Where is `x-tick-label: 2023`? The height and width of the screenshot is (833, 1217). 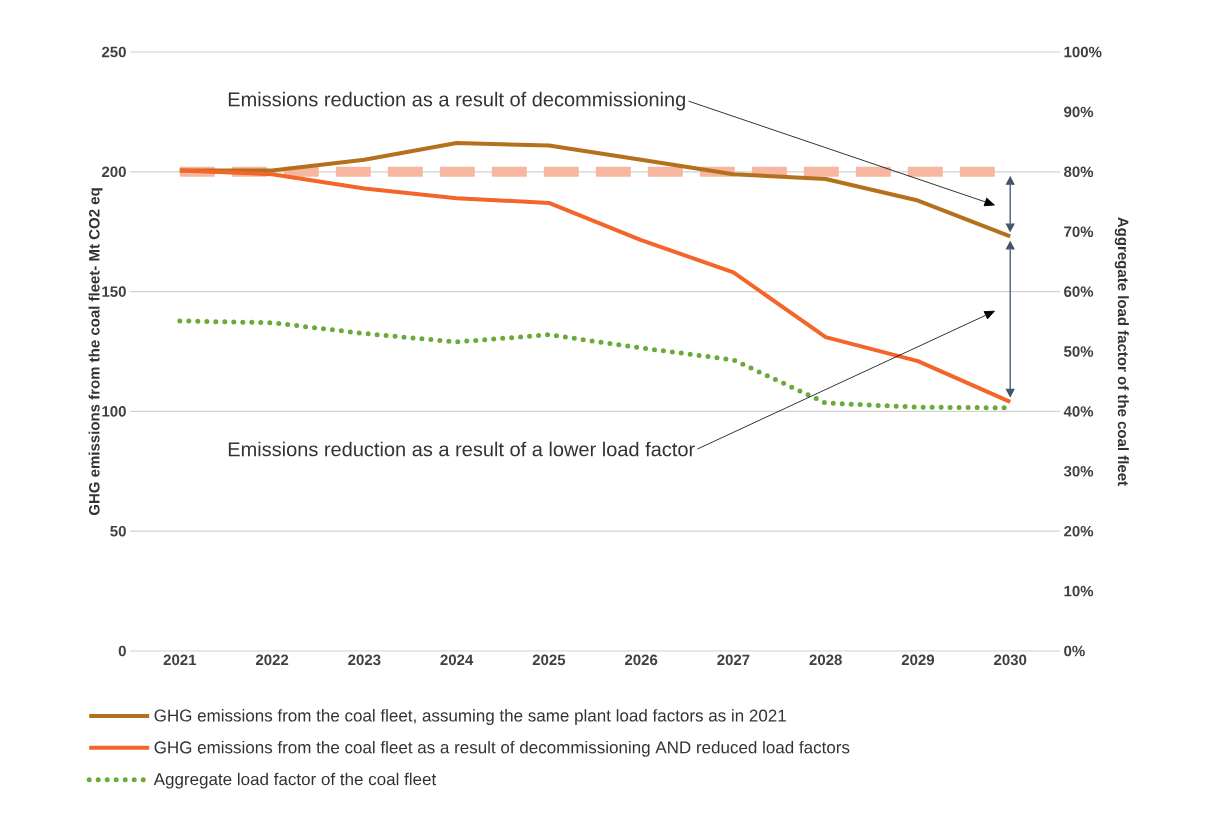 x-tick-label: 2023 is located at coordinates (364, 660).